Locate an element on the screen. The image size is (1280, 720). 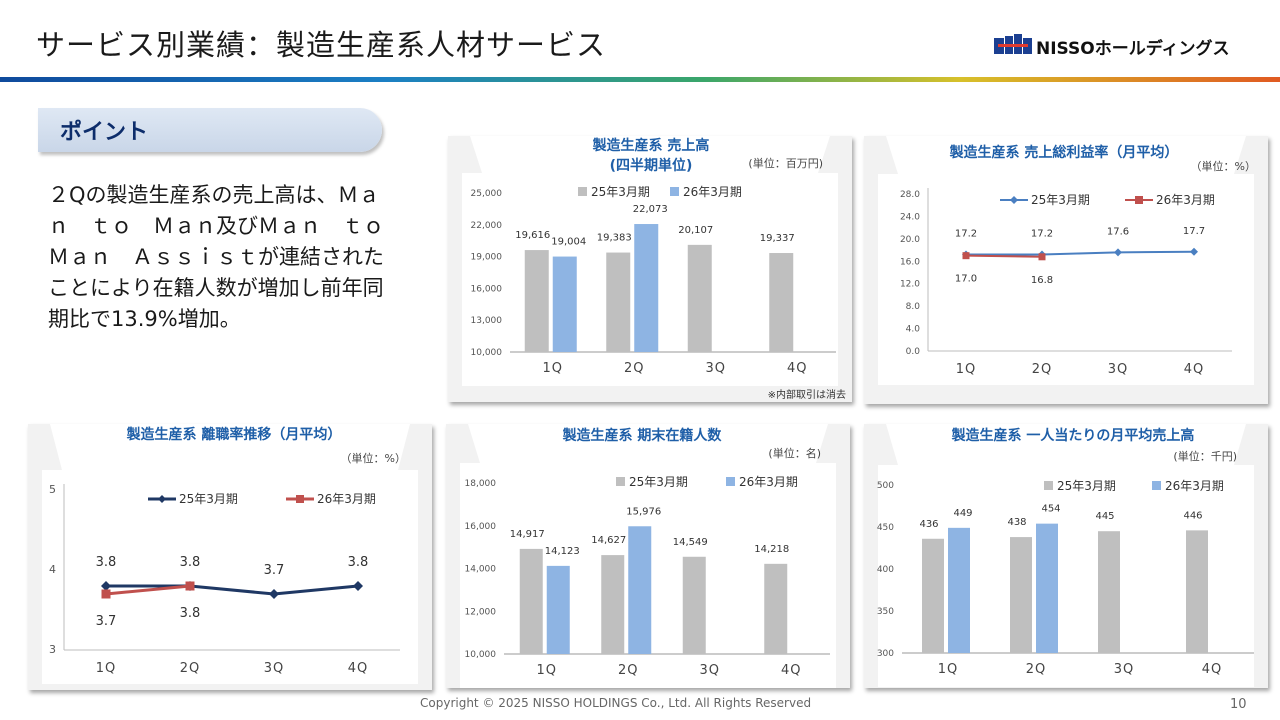
y-tick-label: 3 is located at coordinates (52, 649).